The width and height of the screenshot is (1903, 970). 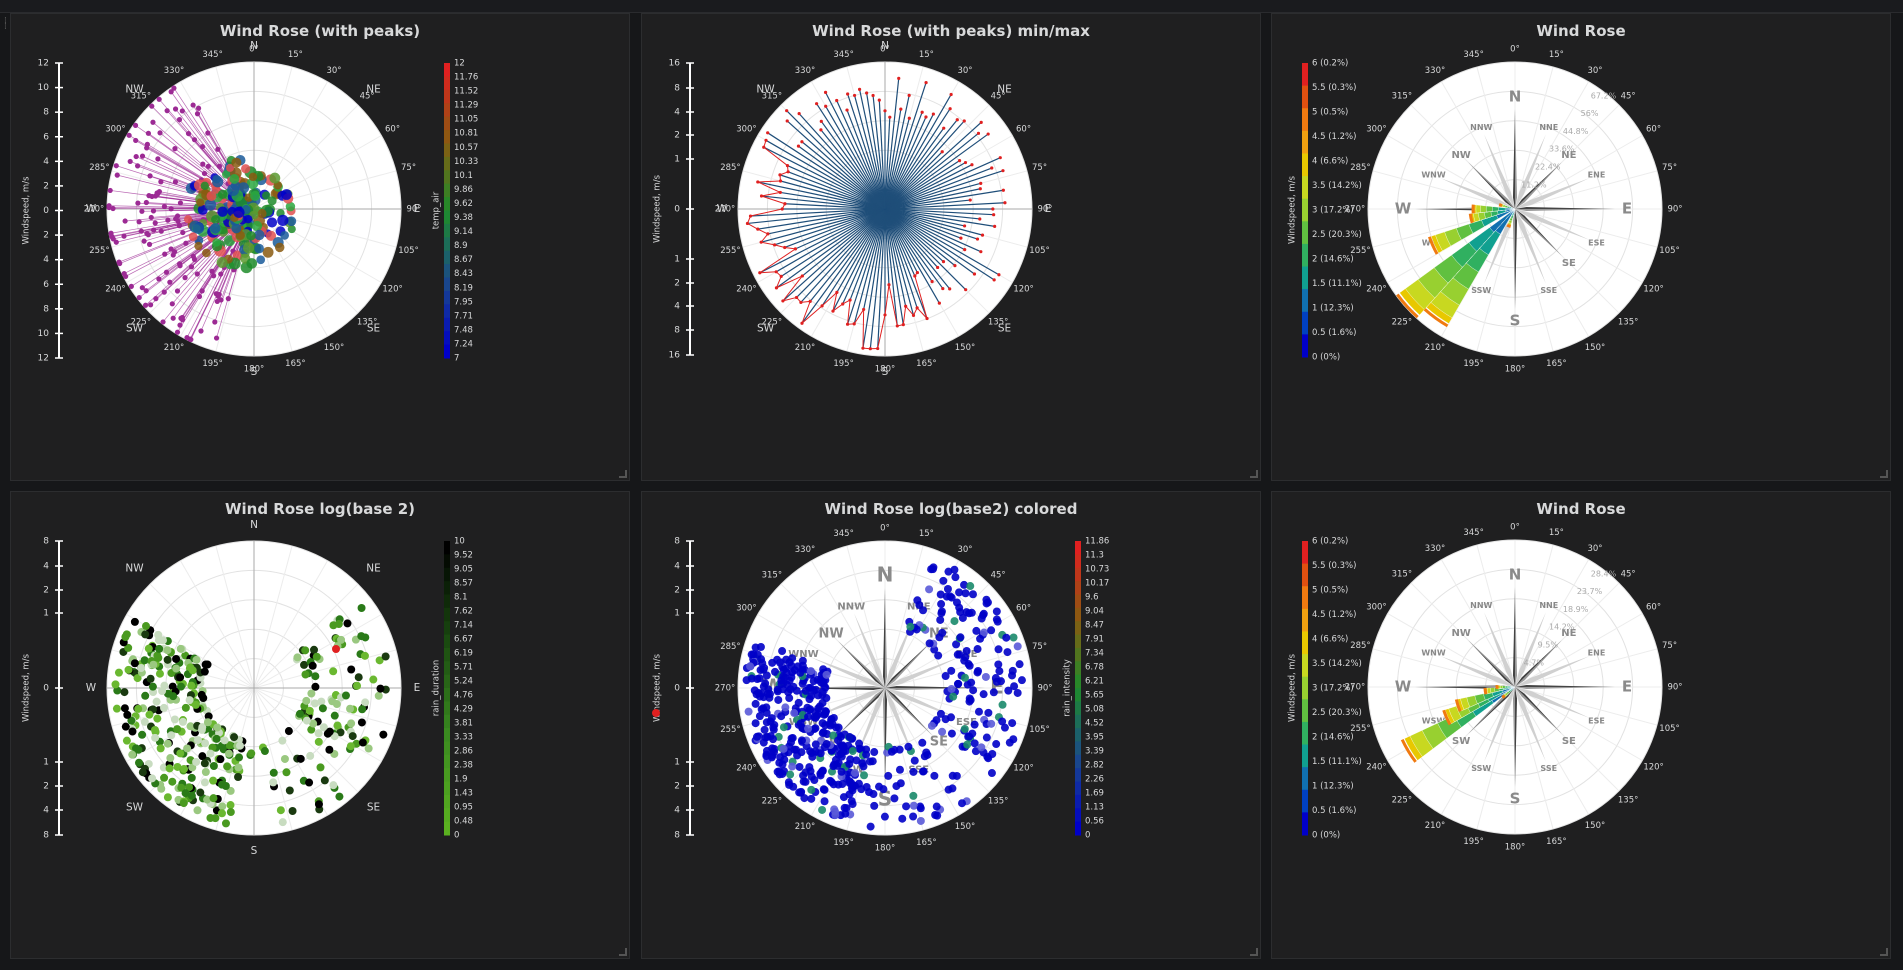 What do you see at coordinates (135, 329) in the screenshot?
I see `compass-label: SW` at bounding box center [135, 329].